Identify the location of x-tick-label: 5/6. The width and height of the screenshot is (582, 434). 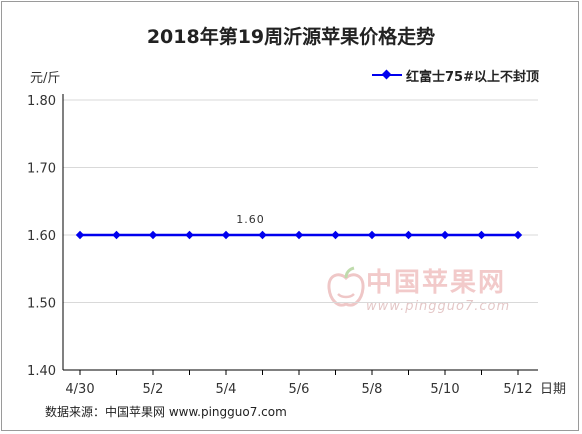
(299, 389).